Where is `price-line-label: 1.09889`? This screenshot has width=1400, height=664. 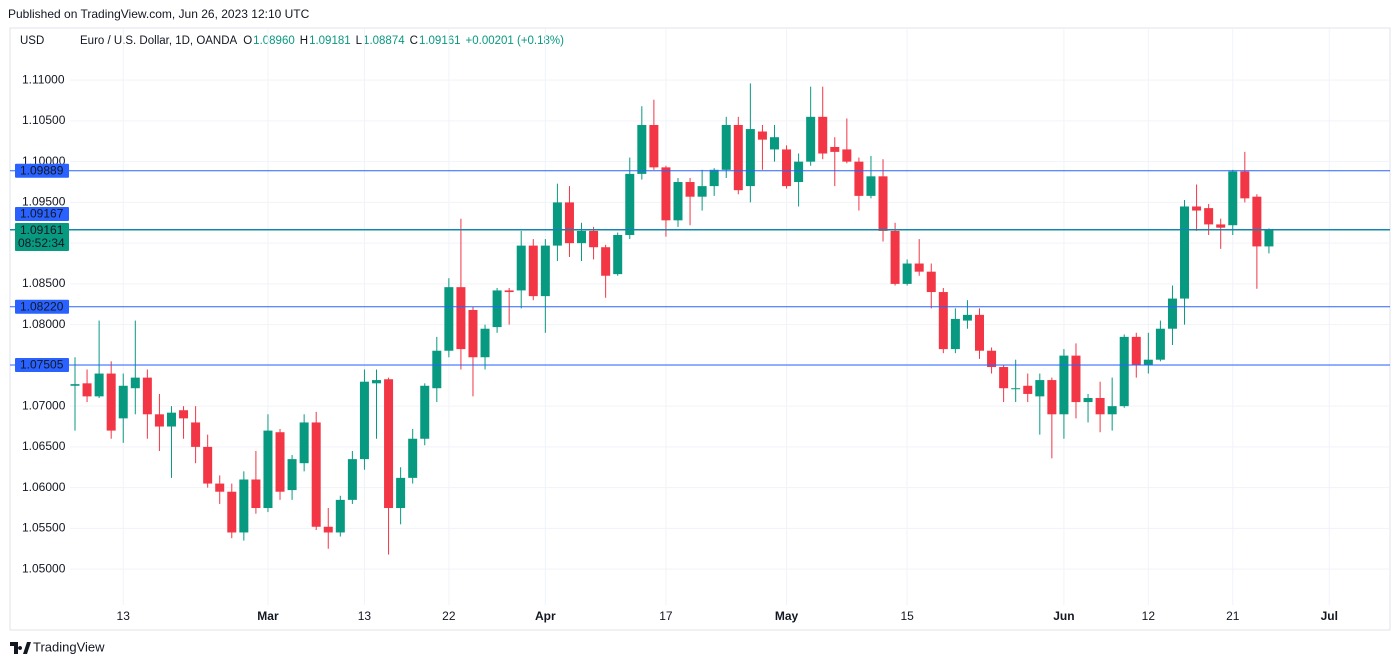
price-line-label: 1.09889 is located at coordinates (42, 170).